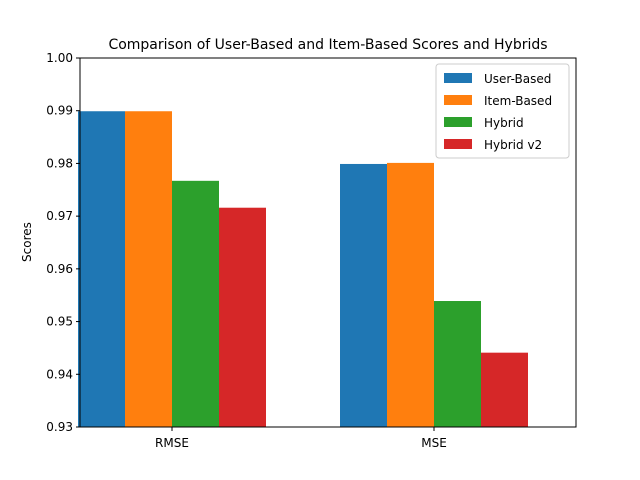 Image resolution: width=640 pixels, height=480 pixels. Describe the element at coordinates (59, 427) in the screenshot. I see `y-tick-label: 0.93` at that location.